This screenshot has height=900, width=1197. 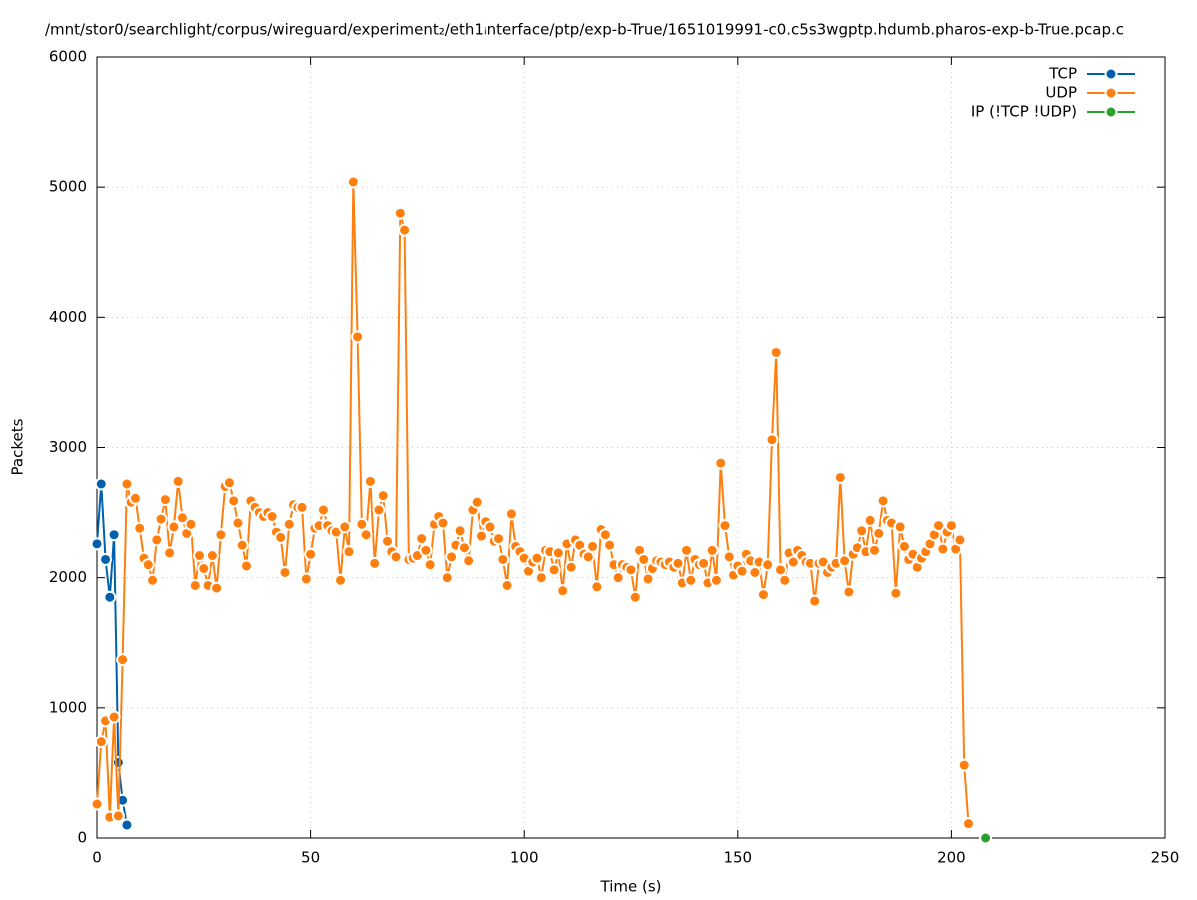 What do you see at coordinates (1165, 858) in the screenshot?
I see `x-tick-label: 250` at bounding box center [1165, 858].